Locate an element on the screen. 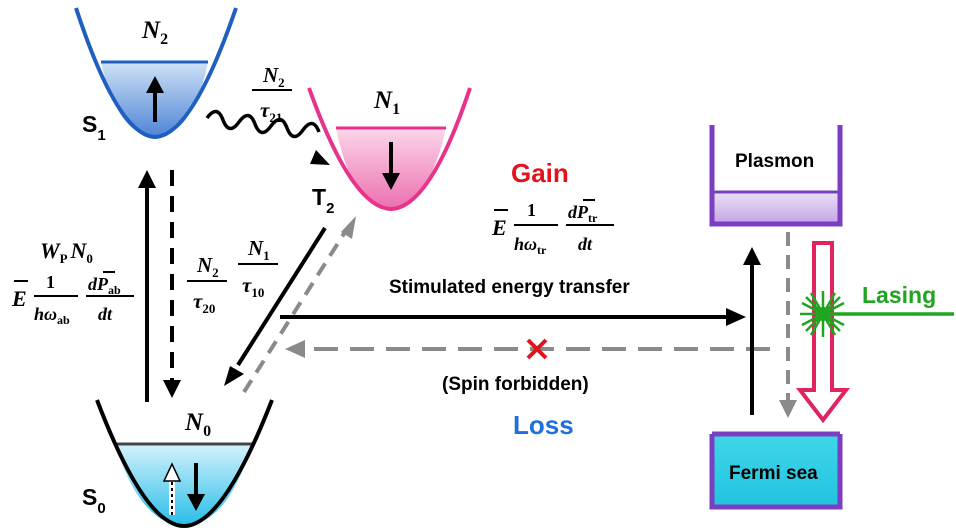  lasing-label: Lasing is located at coordinates (899, 295).